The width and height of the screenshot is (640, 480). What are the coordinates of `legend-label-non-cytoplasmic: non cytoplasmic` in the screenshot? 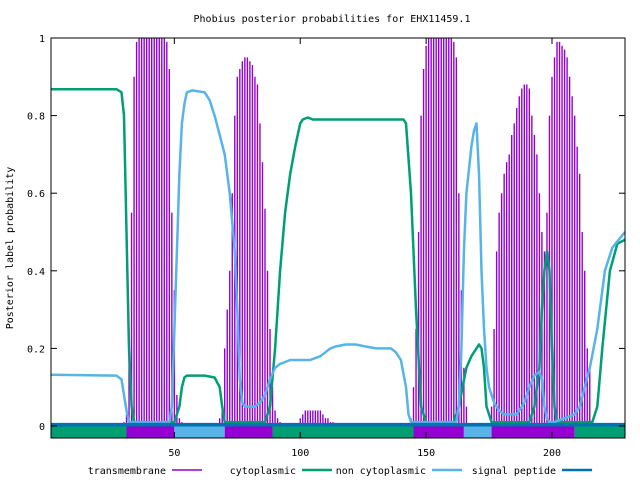 It's located at (381, 471).